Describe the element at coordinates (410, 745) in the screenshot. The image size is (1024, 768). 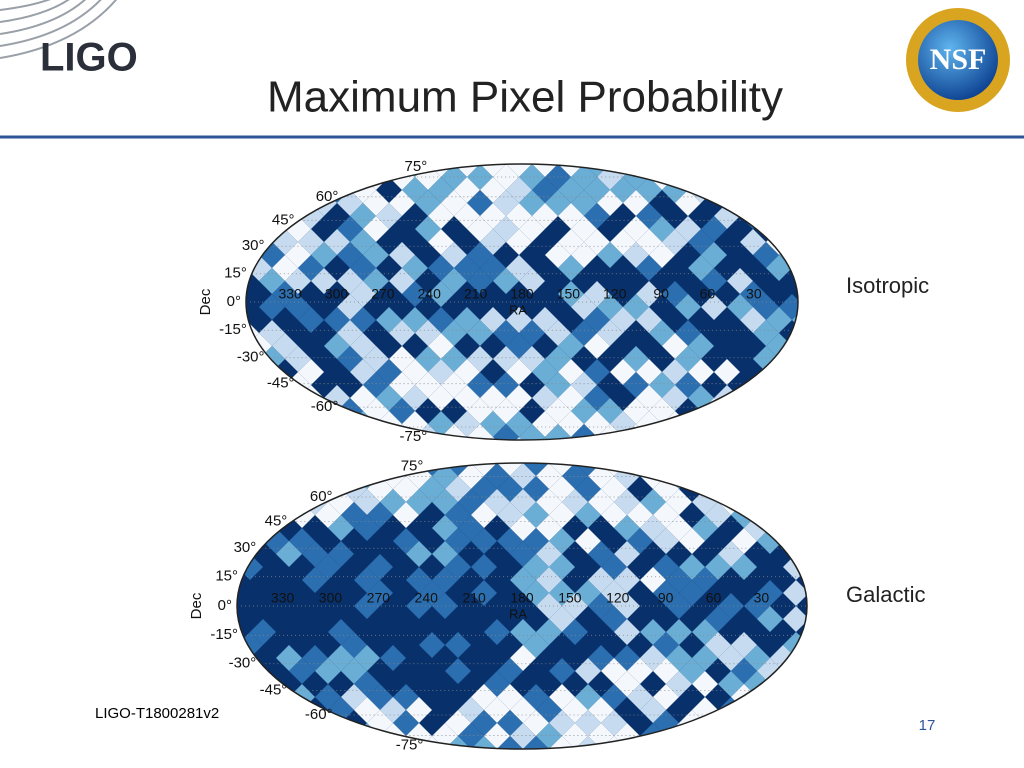
I see `dec-tick-label: -75°` at that location.